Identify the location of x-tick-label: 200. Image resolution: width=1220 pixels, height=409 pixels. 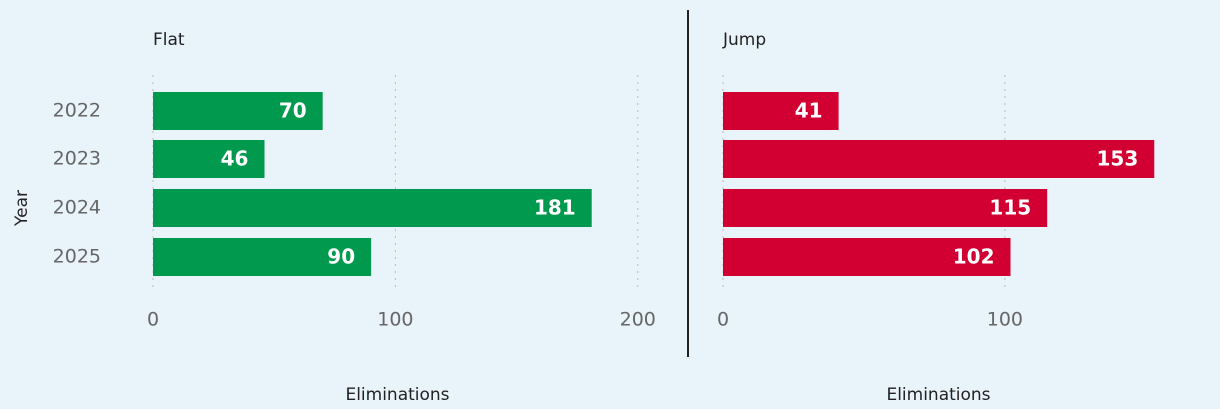
(638, 320).